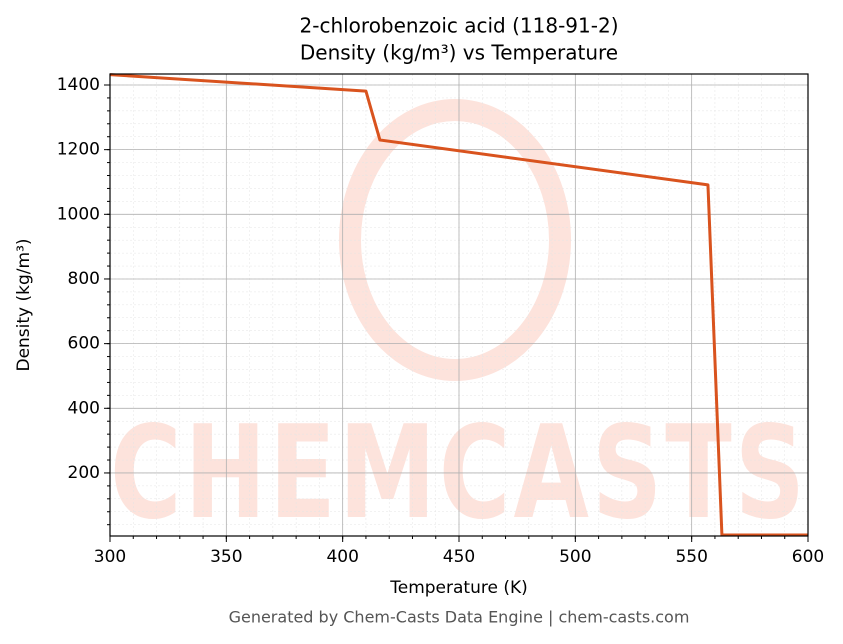 The image size is (843, 644). Describe the element at coordinates (459, 26) in the screenshot. I see `chart-title: 2-chlorobenzoic acid (118-91-2)` at that location.